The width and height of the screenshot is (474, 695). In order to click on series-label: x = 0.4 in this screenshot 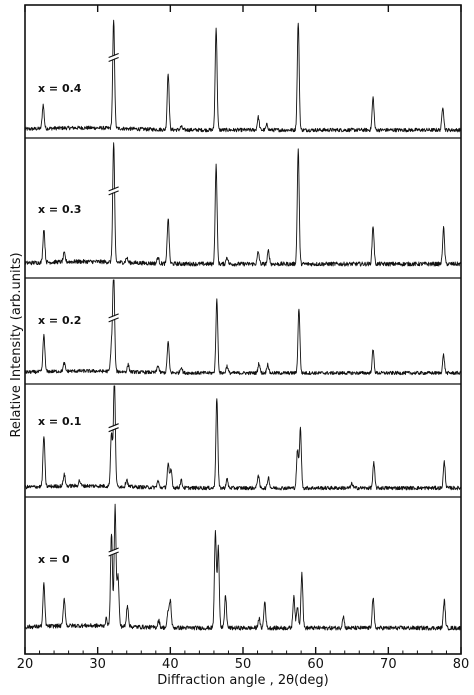, I will do `click(60, 88)`.